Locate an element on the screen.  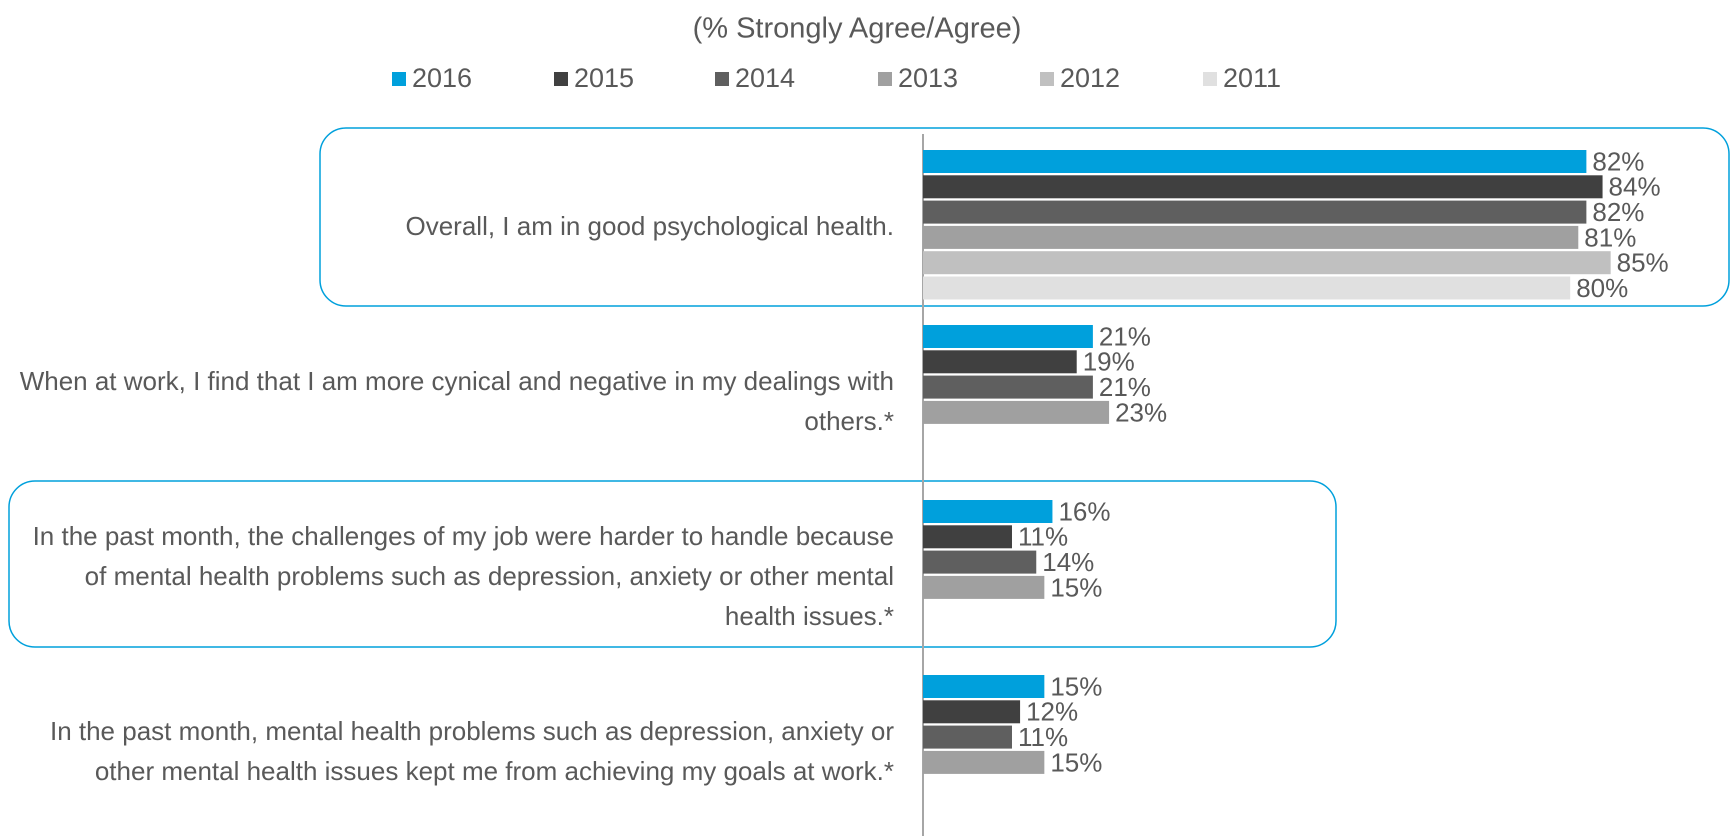
legend-label: 2015 is located at coordinates (604, 78).